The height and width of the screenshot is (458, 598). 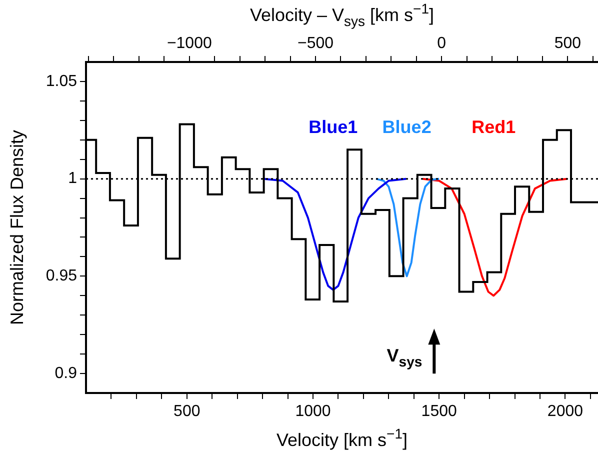 I want to click on x-tick-label: 2000, so click(x=565, y=411).